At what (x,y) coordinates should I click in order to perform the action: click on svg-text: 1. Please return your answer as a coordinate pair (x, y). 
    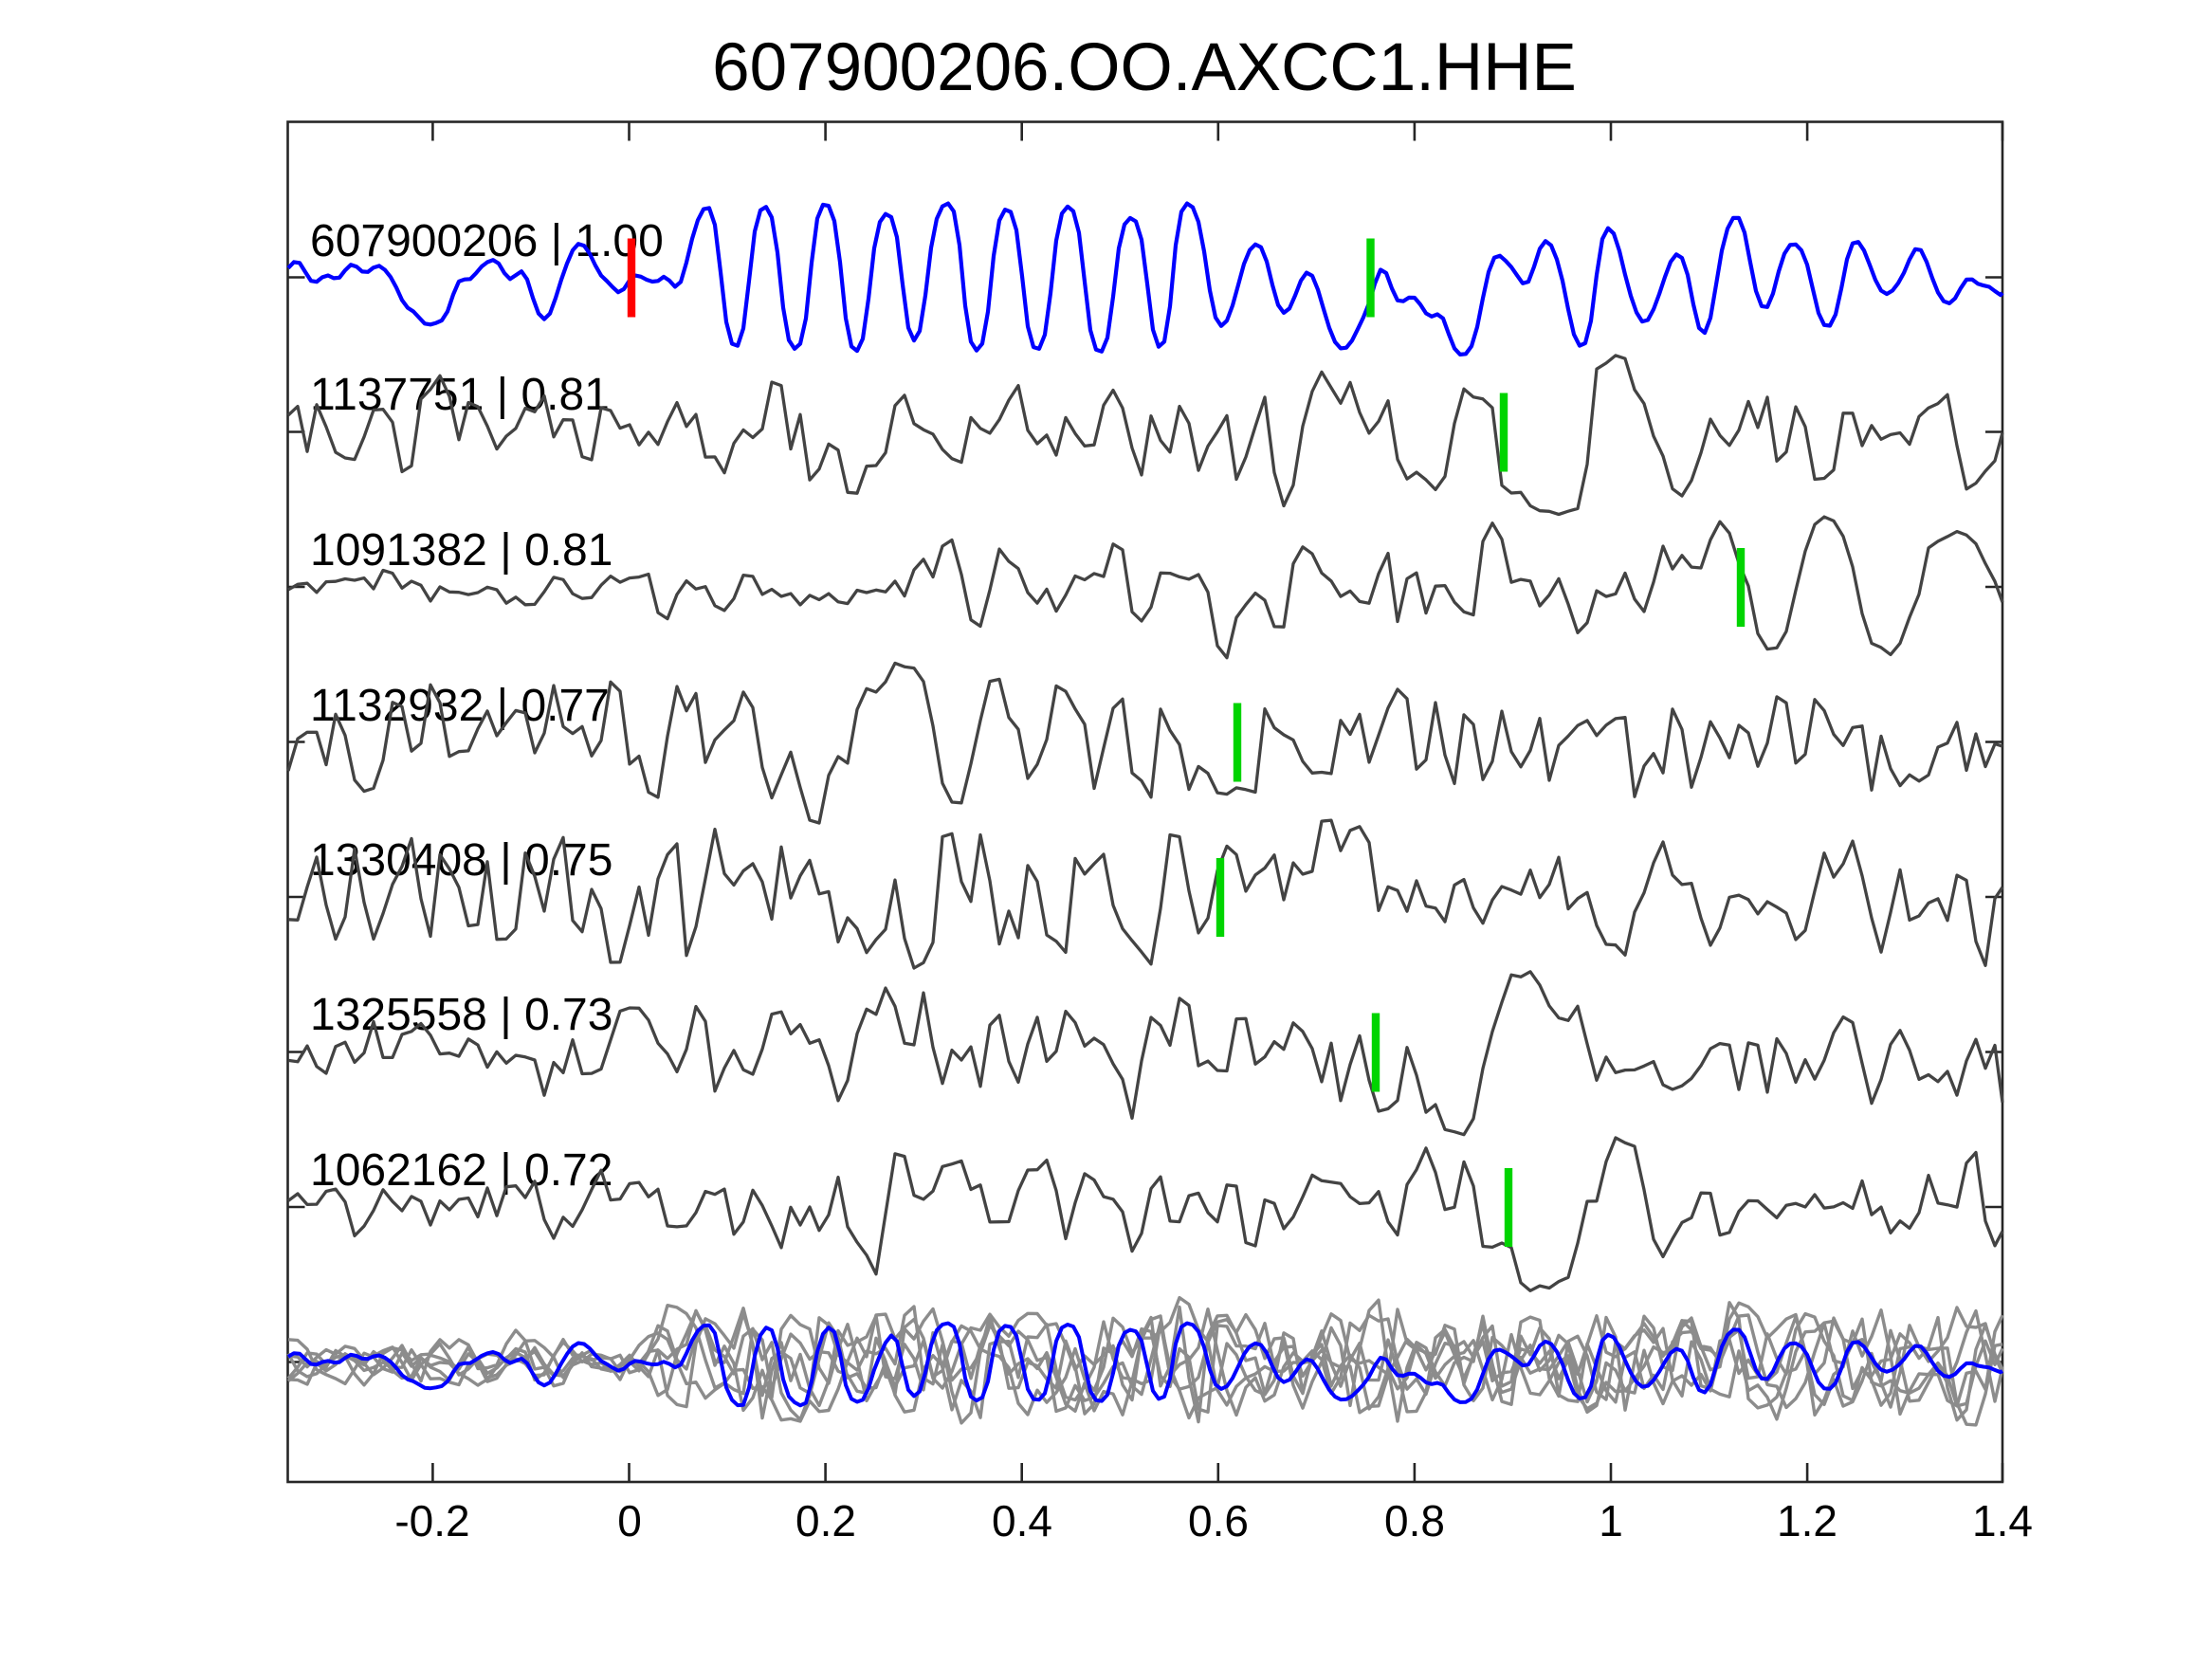
    Looking at the image, I should click on (1611, 1520).